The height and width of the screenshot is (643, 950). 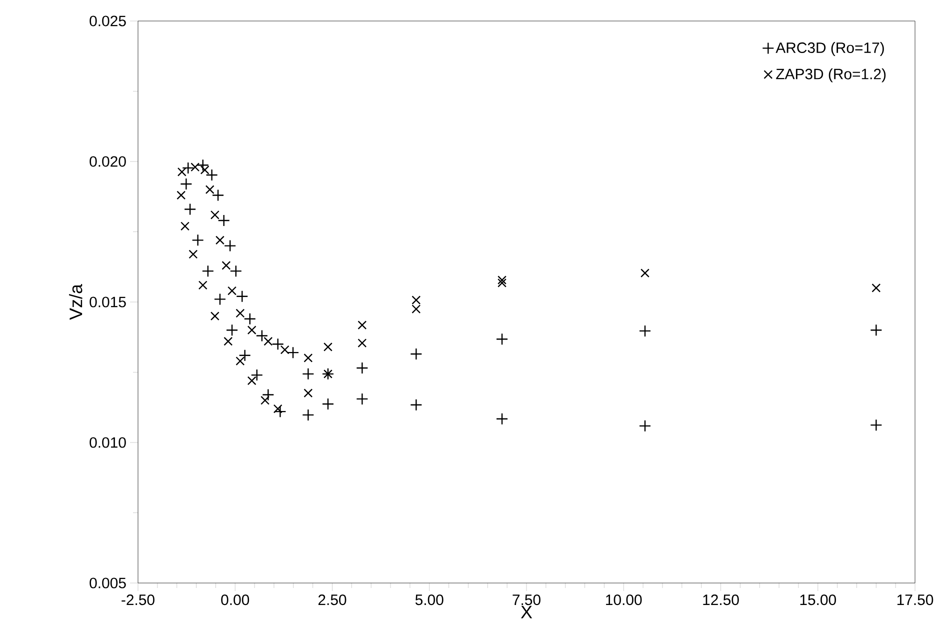 What do you see at coordinates (526, 612) in the screenshot?
I see `x-axis-title: X` at bounding box center [526, 612].